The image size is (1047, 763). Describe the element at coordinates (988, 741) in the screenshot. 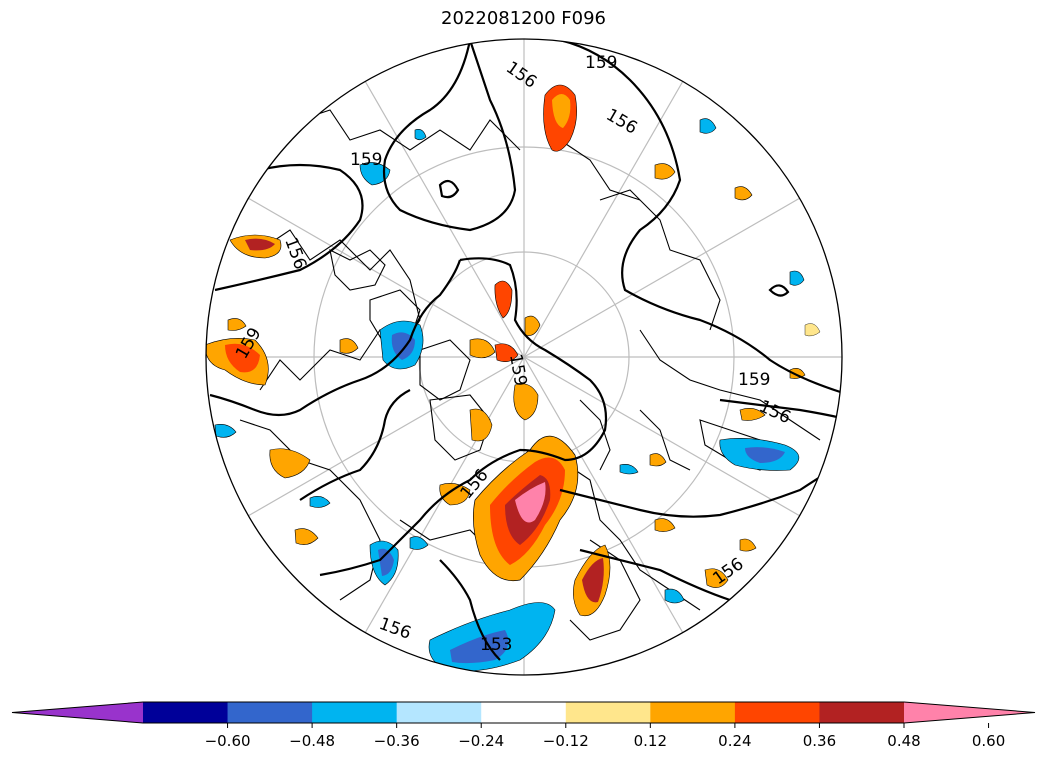

I see `colorbar-tick-label: 0.60` at that location.